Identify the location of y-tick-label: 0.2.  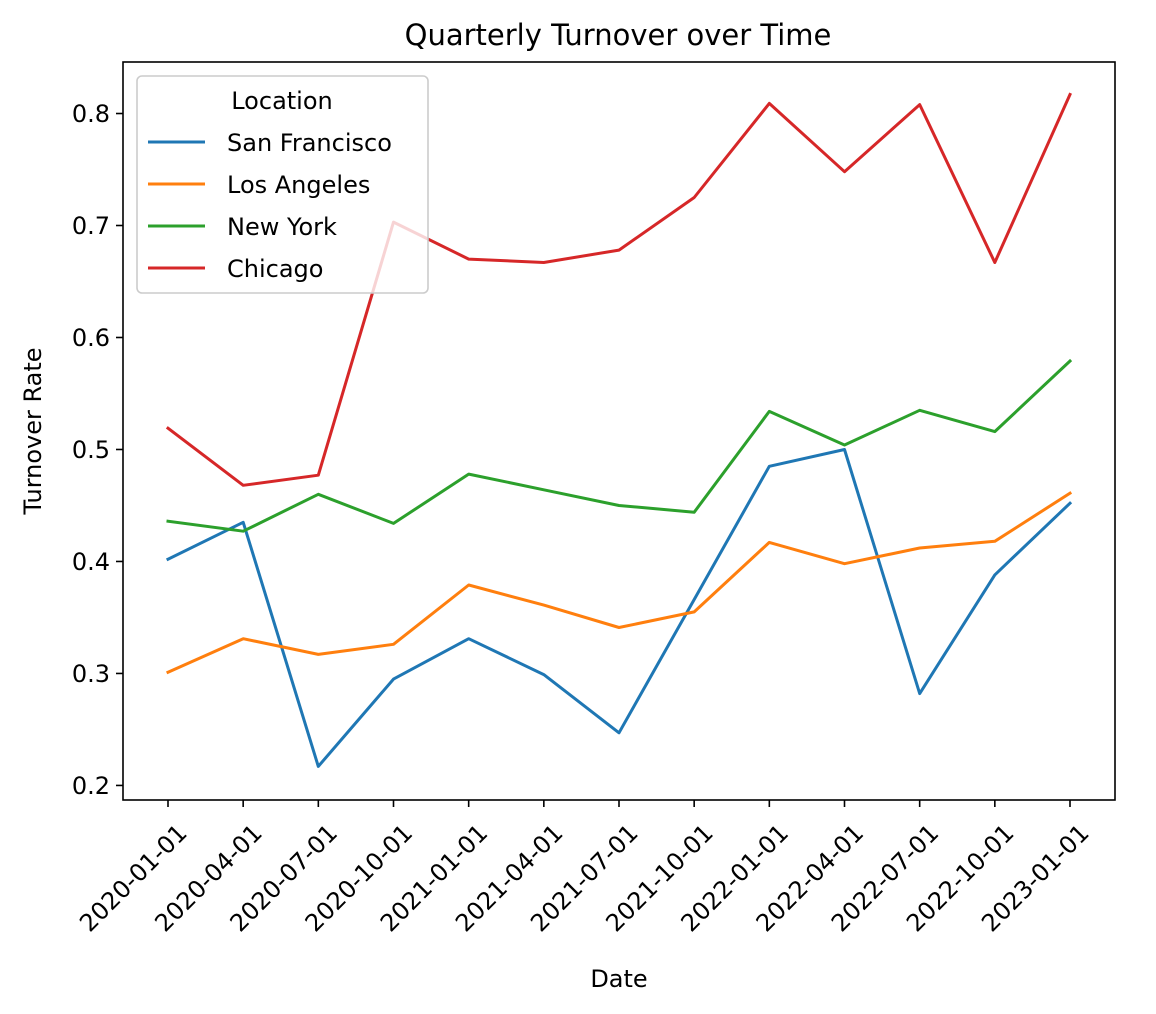
(91, 786).